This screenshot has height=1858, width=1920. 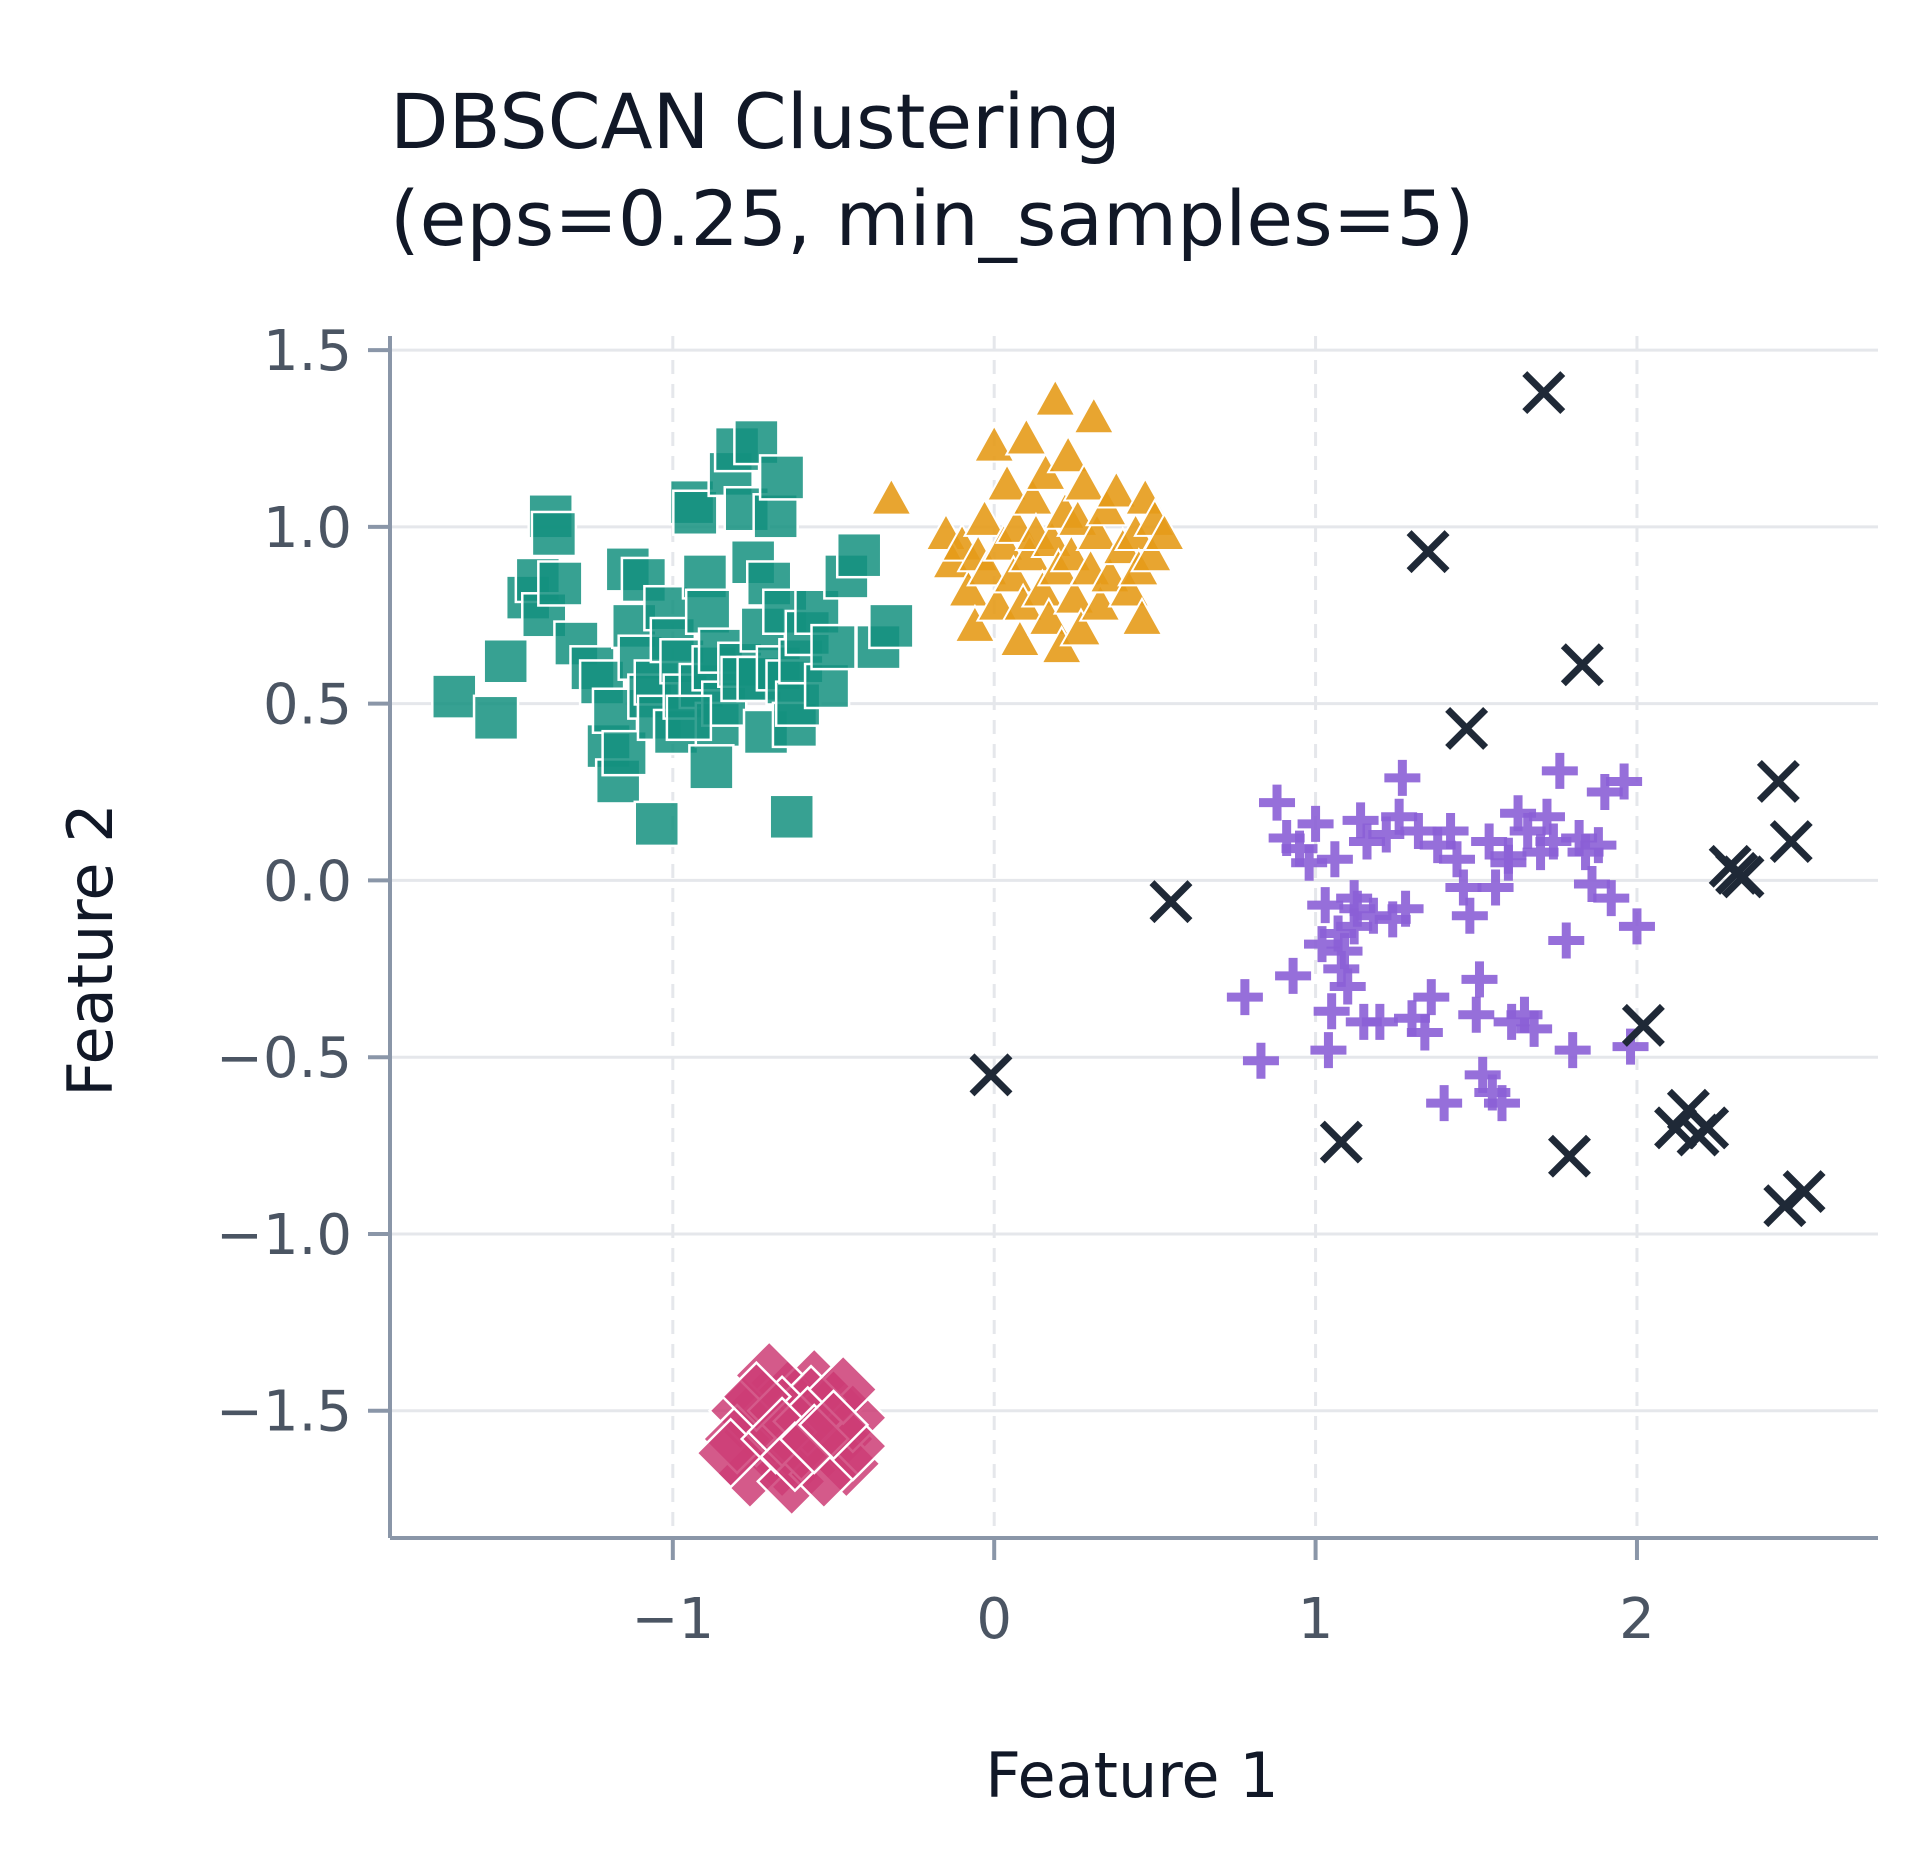 I want to click on y-axis-label: Feature 2, so click(x=90, y=949).